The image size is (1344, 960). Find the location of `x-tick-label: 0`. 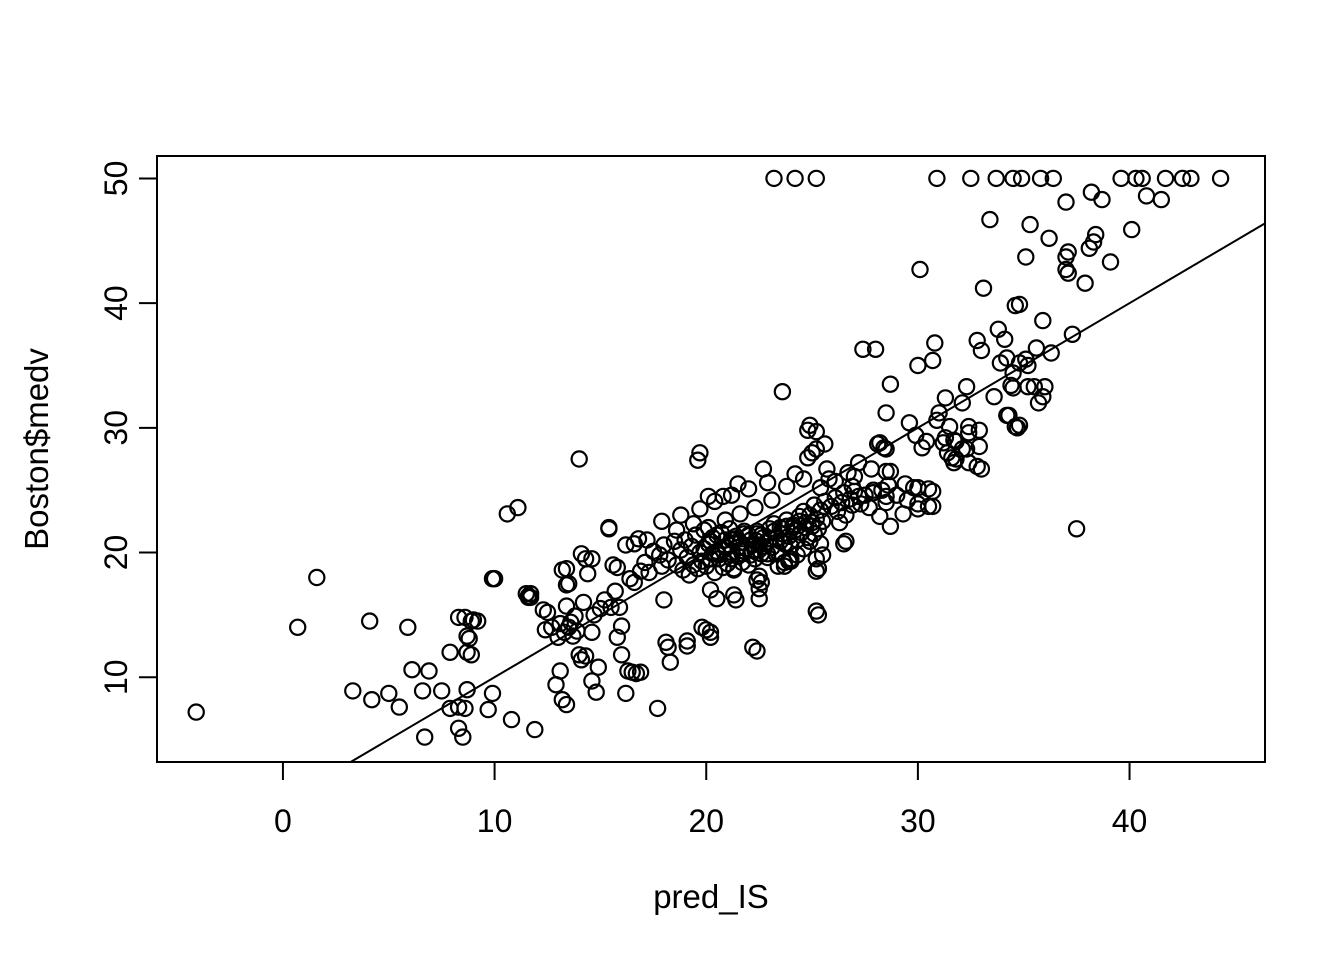

x-tick-label: 0 is located at coordinates (283, 821).